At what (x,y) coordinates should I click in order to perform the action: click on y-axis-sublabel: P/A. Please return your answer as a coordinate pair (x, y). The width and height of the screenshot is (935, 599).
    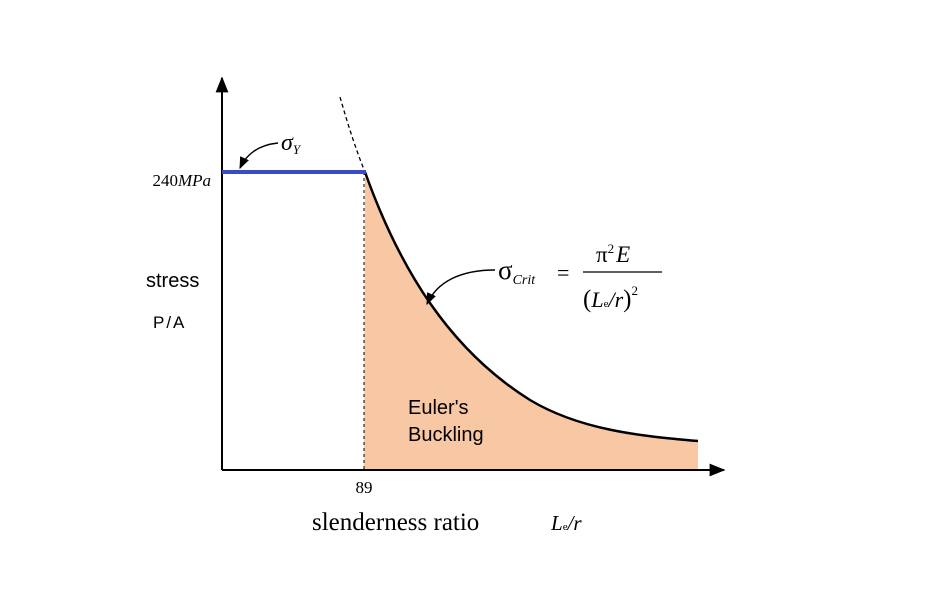
    Looking at the image, I should click on (169, 322).